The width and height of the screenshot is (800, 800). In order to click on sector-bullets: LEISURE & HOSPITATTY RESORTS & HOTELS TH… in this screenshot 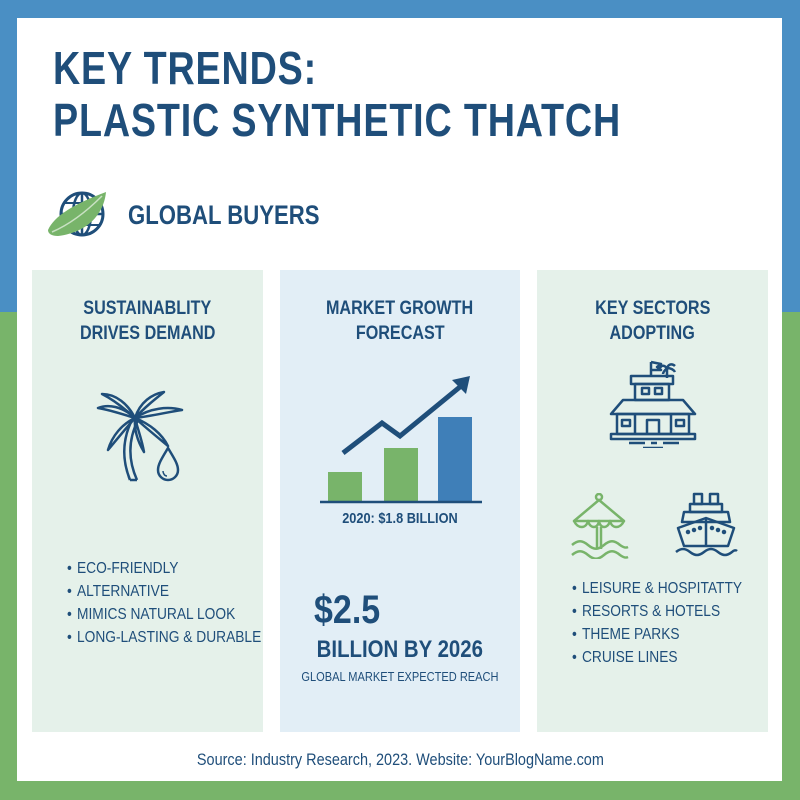, I will do `click(671, 623)`.